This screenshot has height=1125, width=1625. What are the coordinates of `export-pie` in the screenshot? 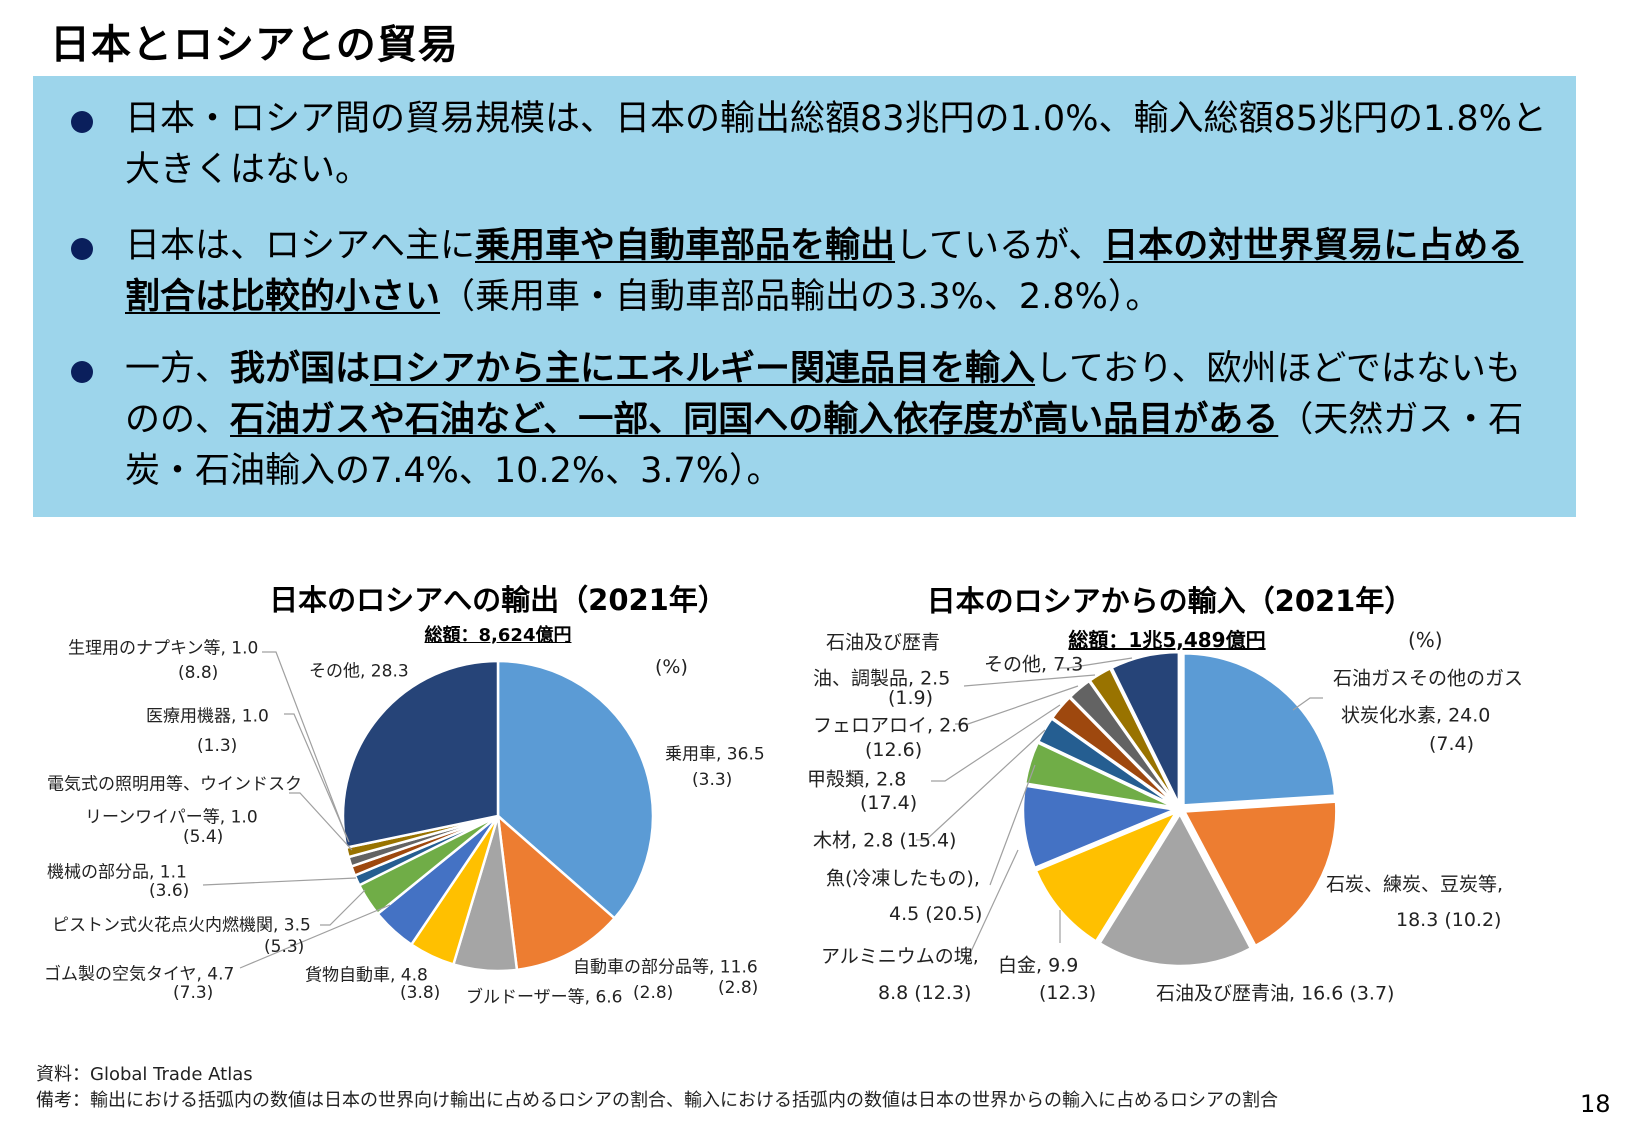 It's located at (498, 816).